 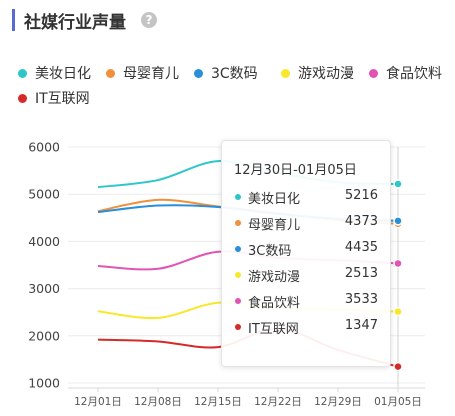 I want to click on x-tick-label: 12月01日, so click(x=98, y=402).